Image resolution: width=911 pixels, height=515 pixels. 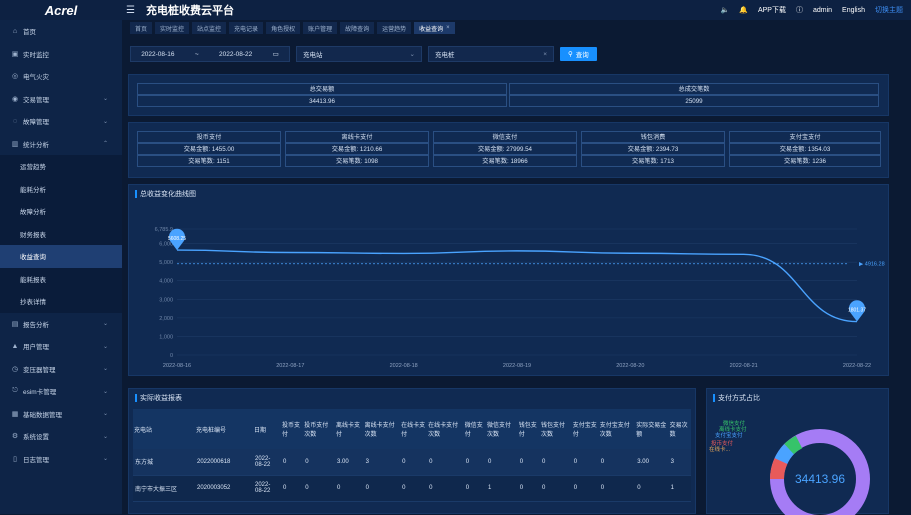 What do you see at coordinates (61, 31) in the screenshot?
I see `sidebar-item-home: ⌂ 首页` at bounding box center [61, 31].